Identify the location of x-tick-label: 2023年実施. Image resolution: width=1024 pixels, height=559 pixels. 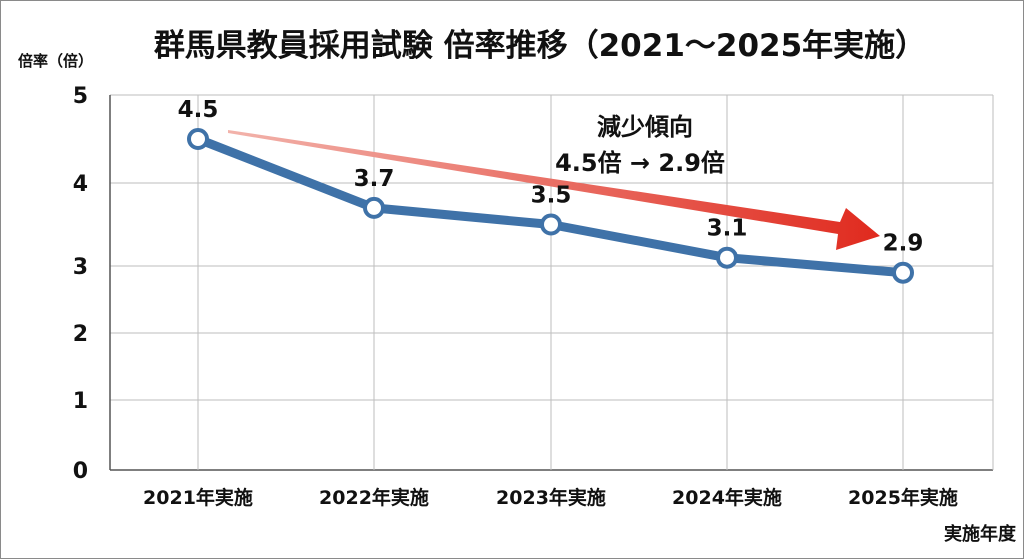
(551, 497).